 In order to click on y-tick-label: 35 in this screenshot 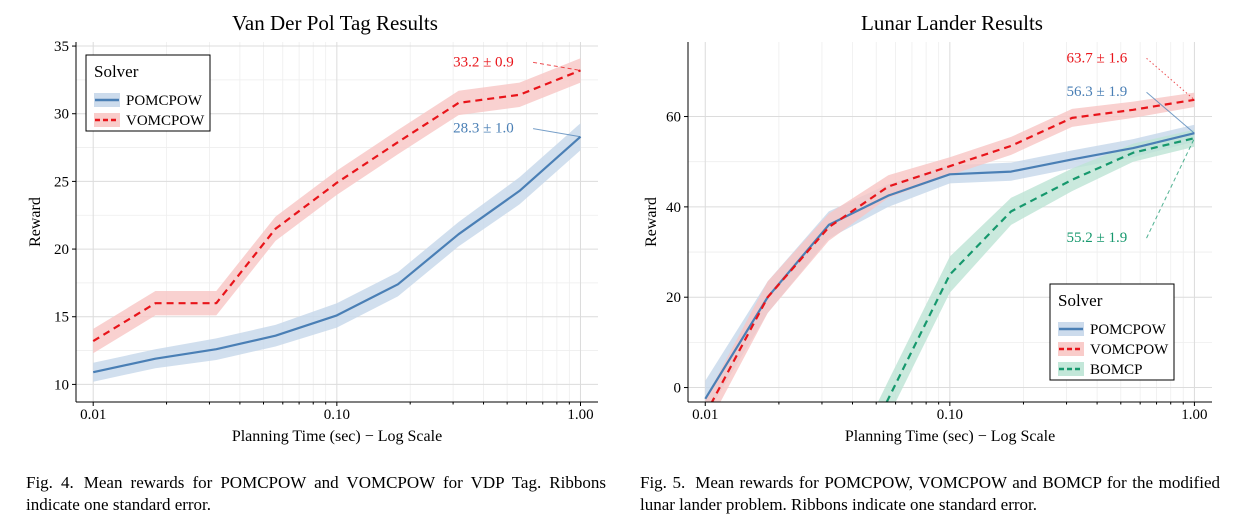, I will do `click(61, 47)`.